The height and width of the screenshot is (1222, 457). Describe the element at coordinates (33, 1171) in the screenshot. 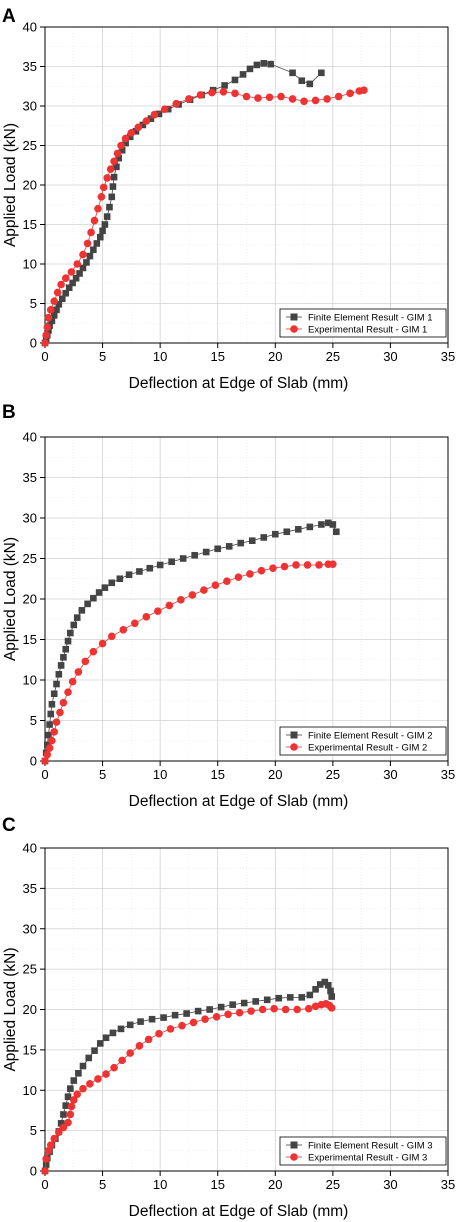

I see `y-tick-label: 0` at that location.